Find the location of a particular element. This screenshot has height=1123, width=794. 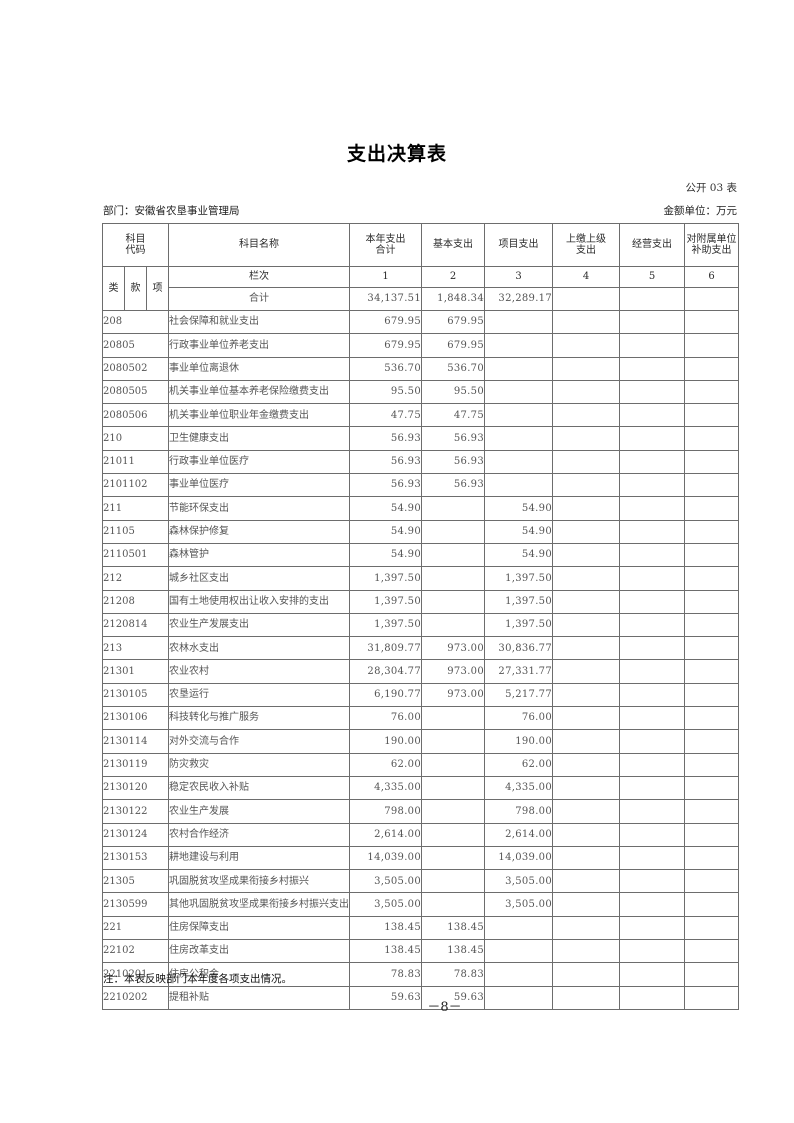

cell-value-col1: 798.00 is located at coordinates (385, 811).